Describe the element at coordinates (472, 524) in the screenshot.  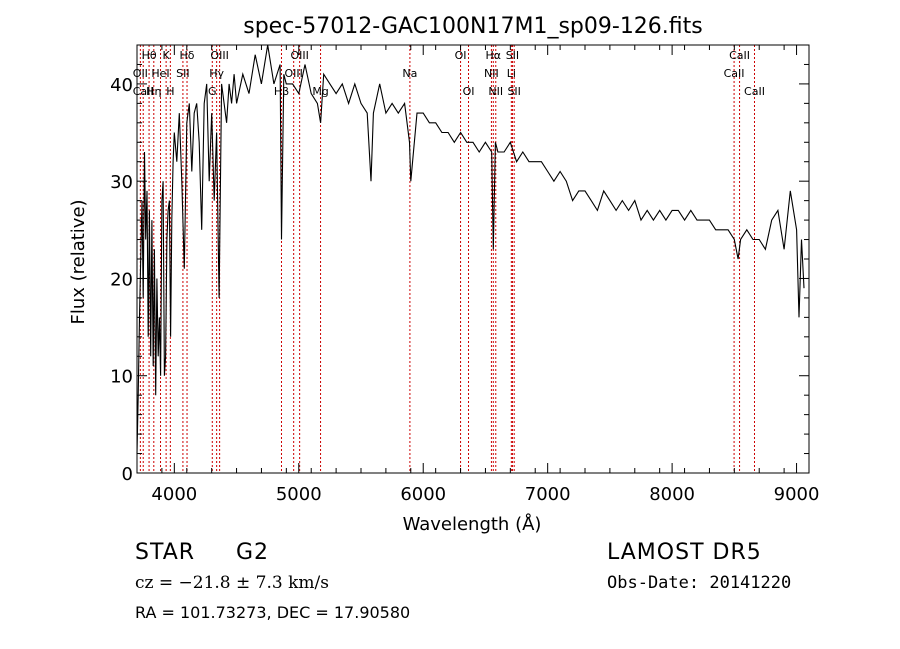
I see `x-axis-label: Wavelength (Å)` at that location.